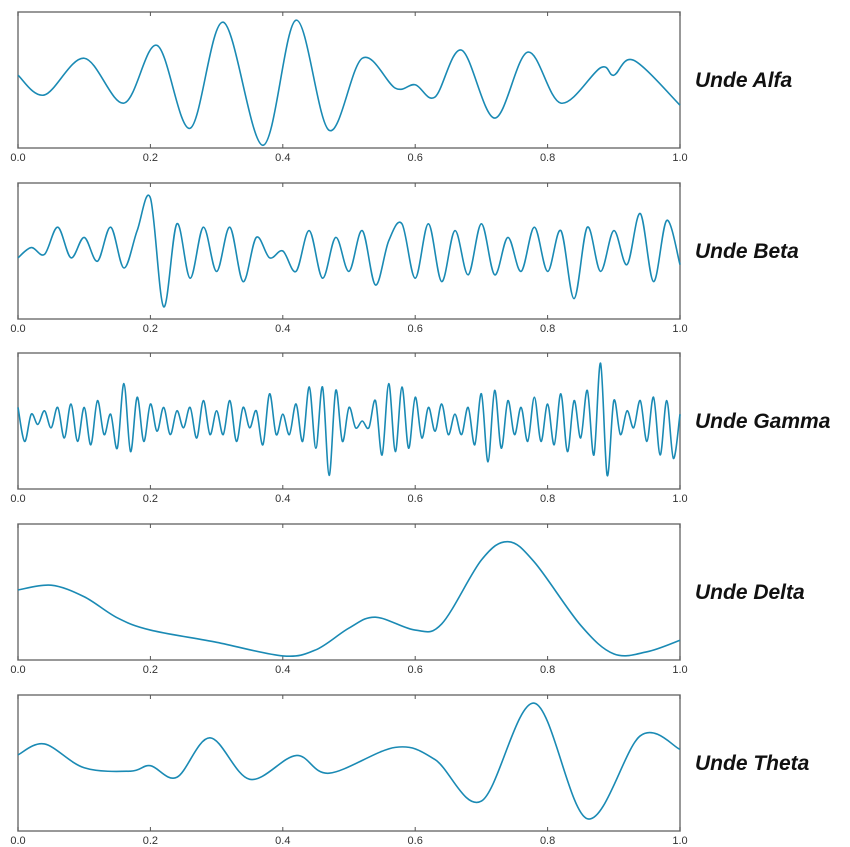 This screenshot has width=850, height=847. I want to click on panel-title: Unde Theta, so click(752, 763).